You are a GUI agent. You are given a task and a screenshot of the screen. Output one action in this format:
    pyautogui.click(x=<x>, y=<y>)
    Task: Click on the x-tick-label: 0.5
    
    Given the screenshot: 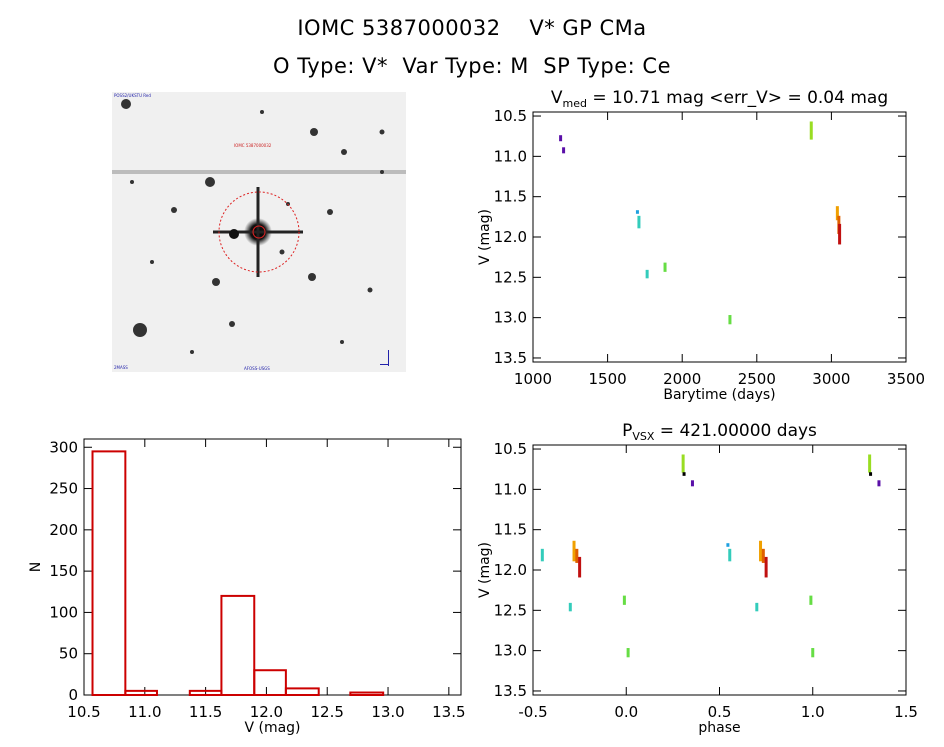 What is the action you would take?
    pyautogui.click(x=720, y=712)
    